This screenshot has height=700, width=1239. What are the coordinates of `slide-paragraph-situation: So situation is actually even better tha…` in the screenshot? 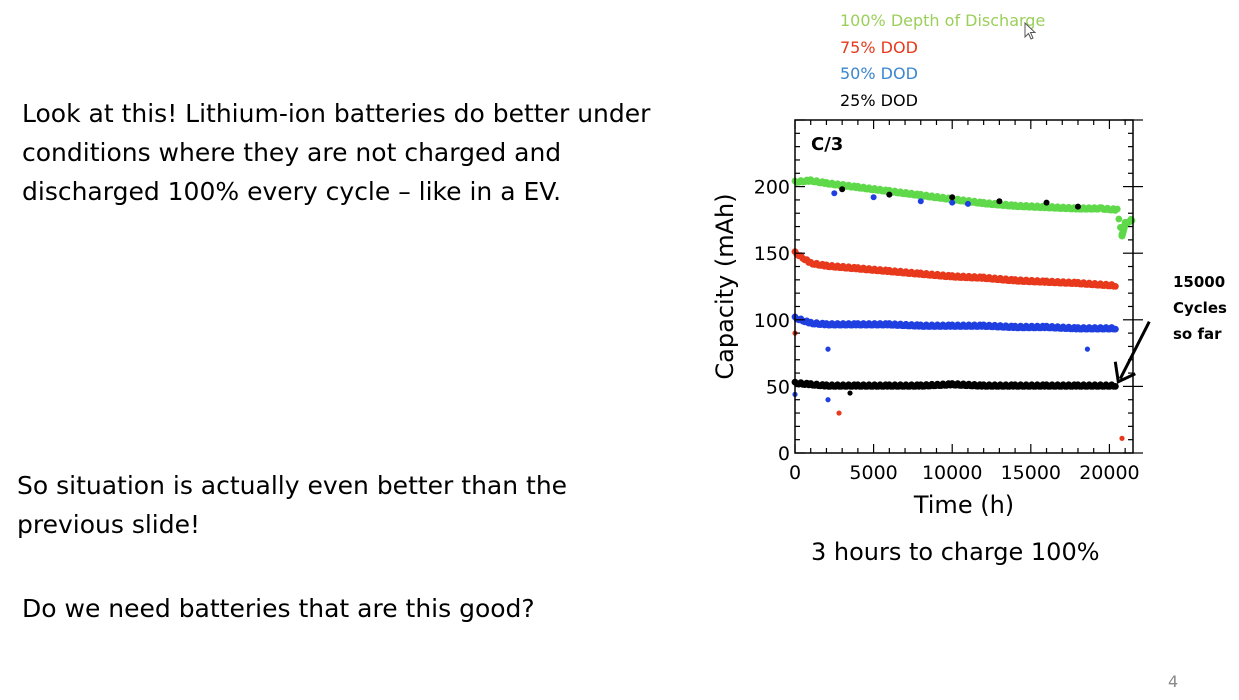 It's located at (292, 505).